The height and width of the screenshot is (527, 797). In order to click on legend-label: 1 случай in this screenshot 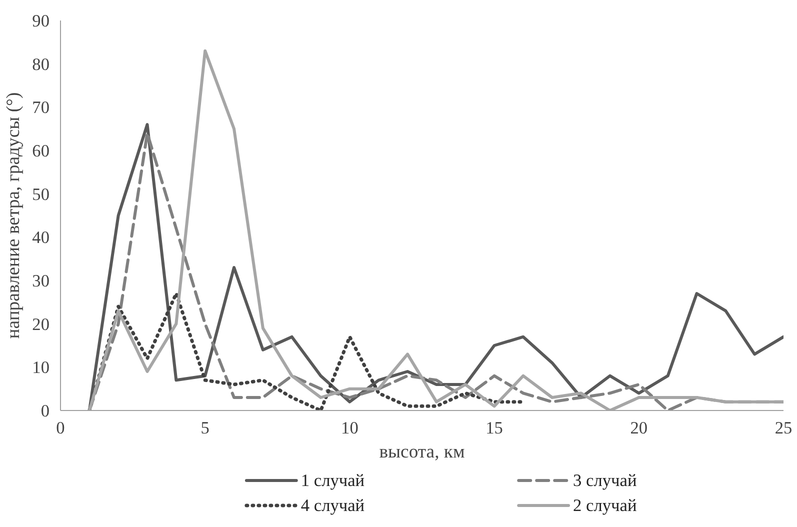, I will do `click(332, 480)`.